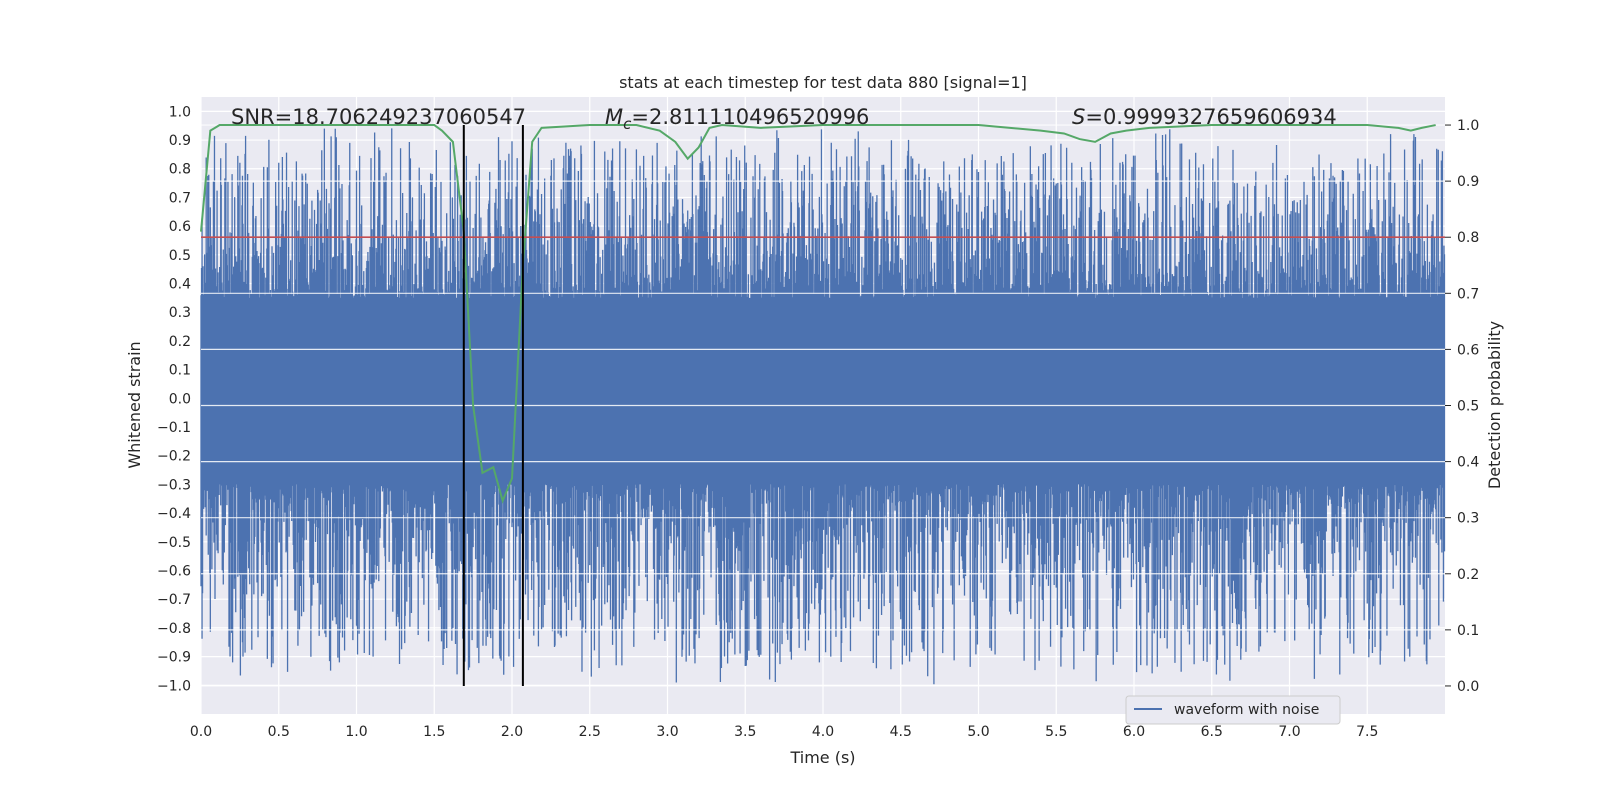  Describe the element at coordinates (180, 227) in the screenshot. I see `y-tick-label: 0.6` at that location.